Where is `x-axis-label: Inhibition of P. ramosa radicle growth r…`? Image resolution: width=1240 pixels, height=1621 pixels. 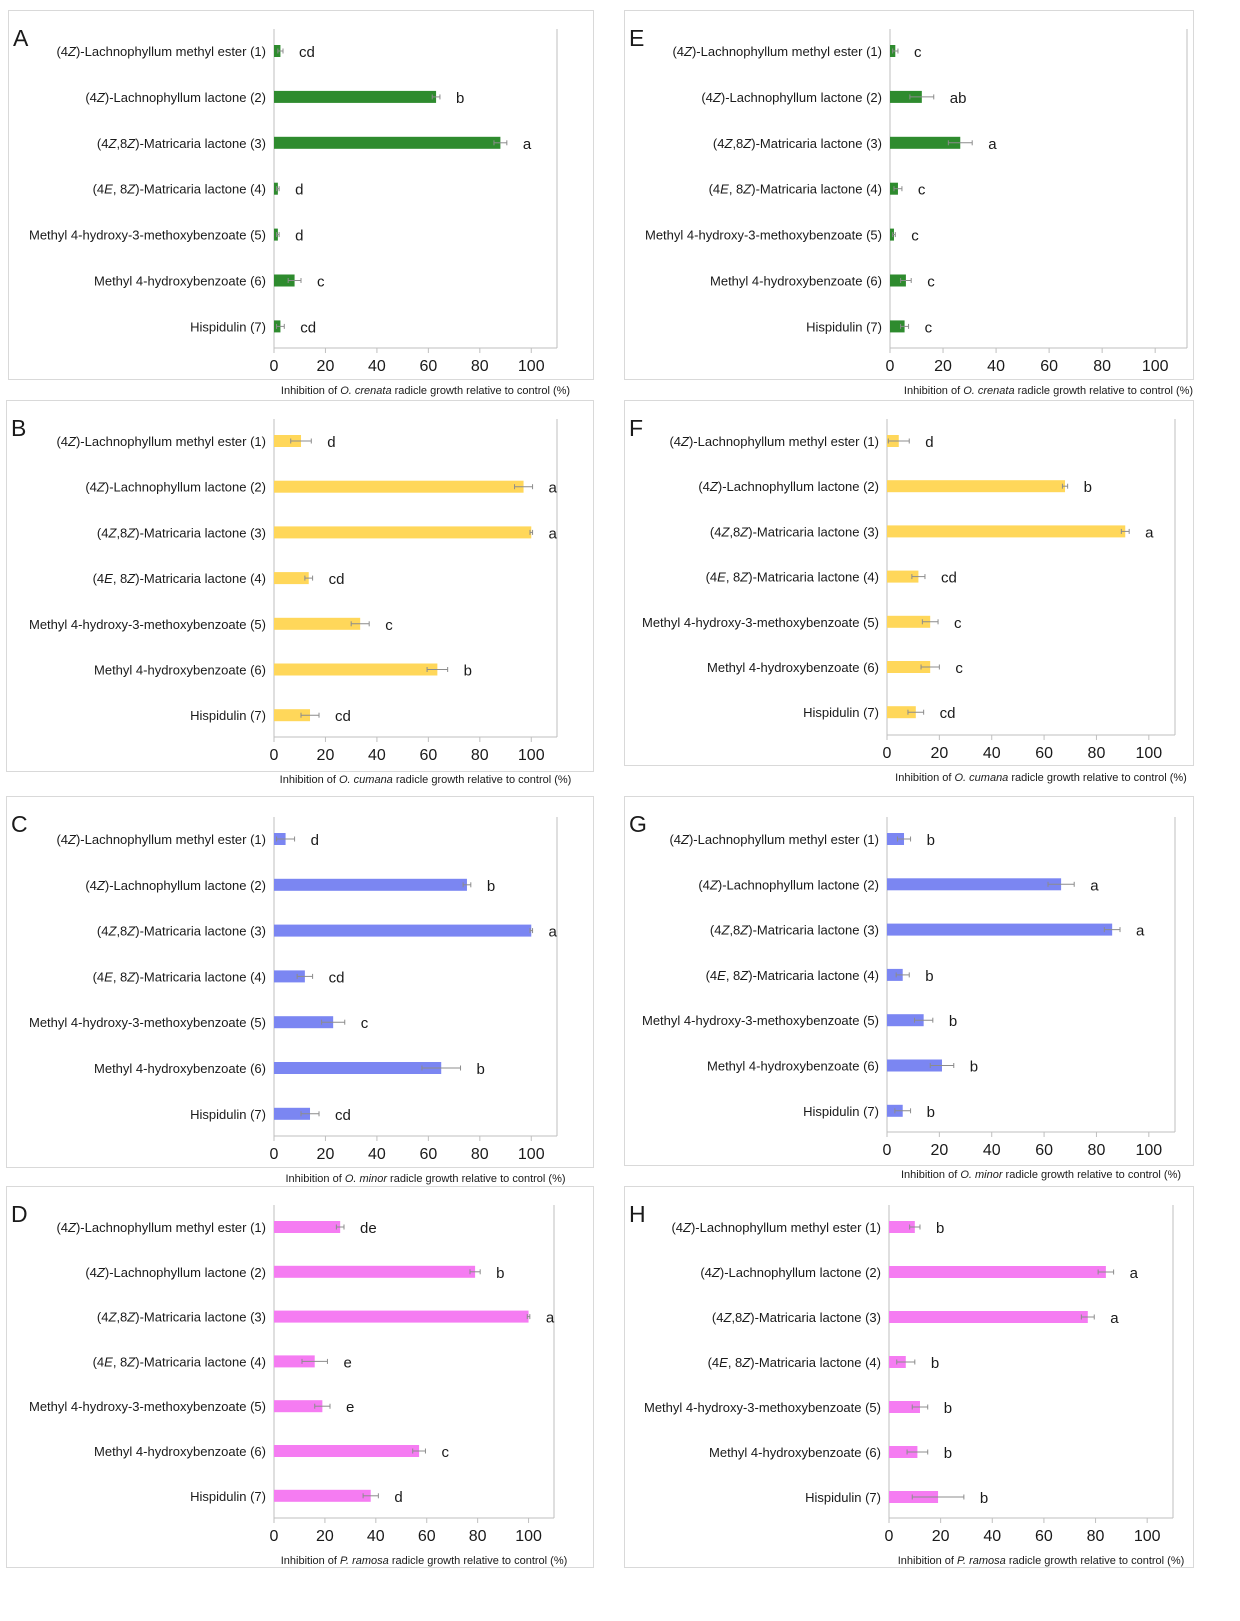
x-axis-label: Inhibition of P. ramosa radicle growth r… is located at coordinates (424, 1561).